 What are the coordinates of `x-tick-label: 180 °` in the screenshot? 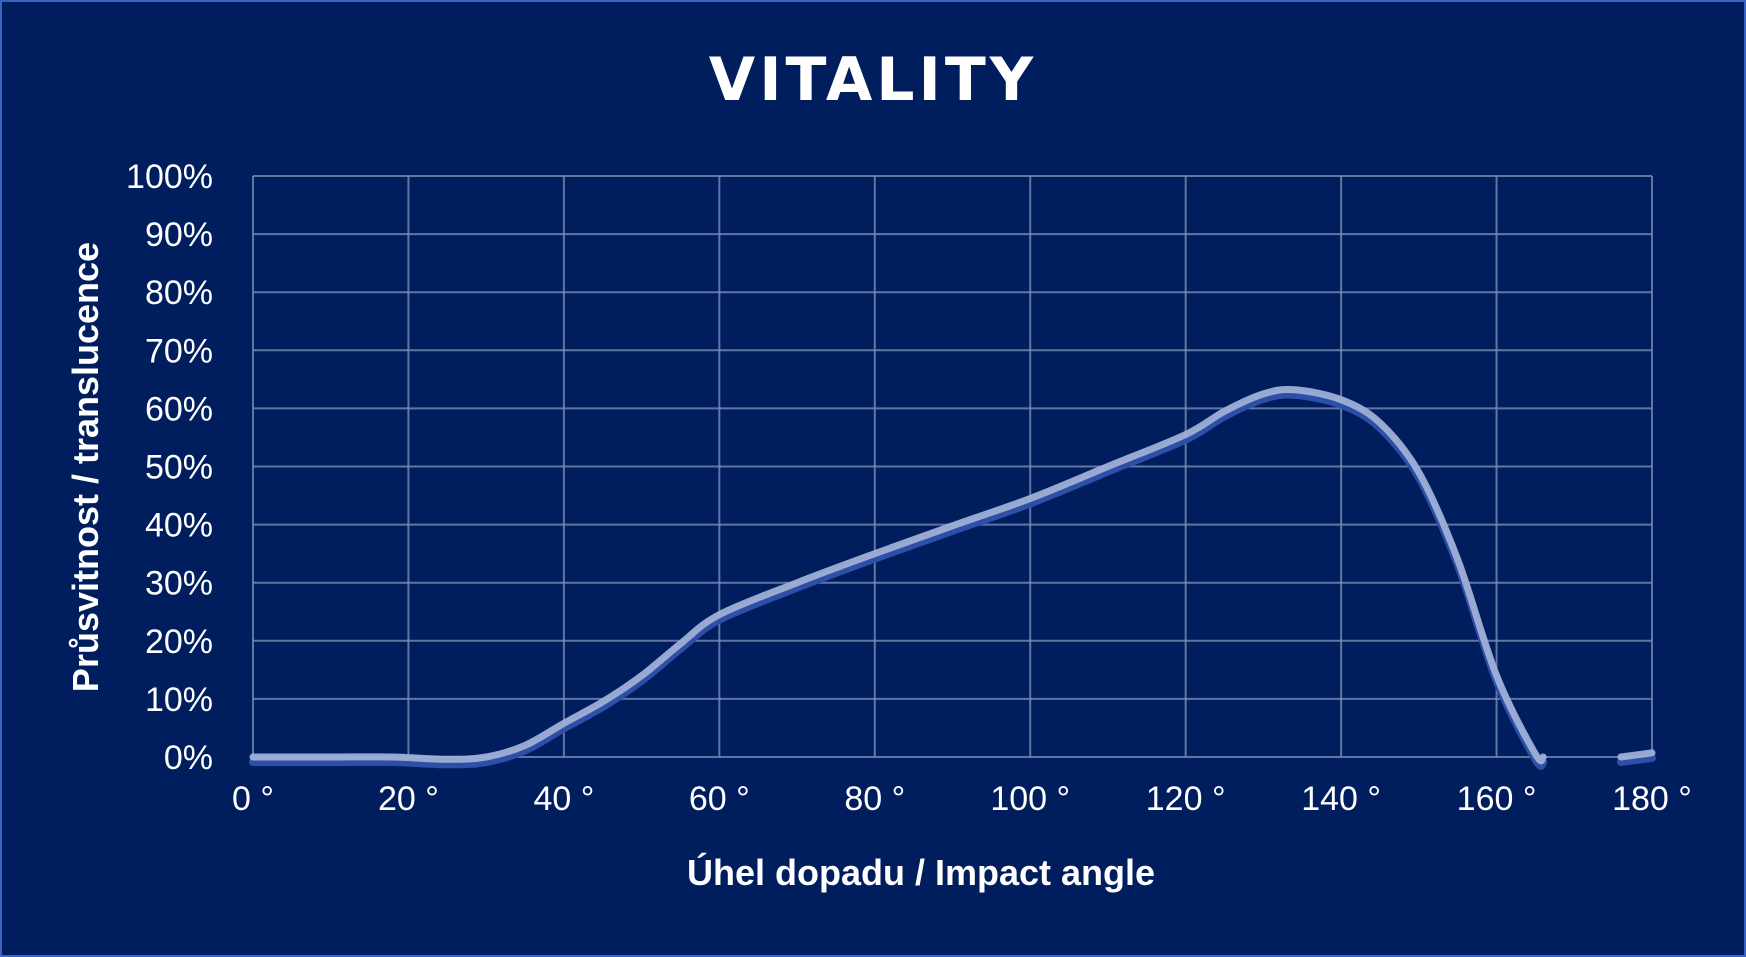 It's located at (1652, 799).